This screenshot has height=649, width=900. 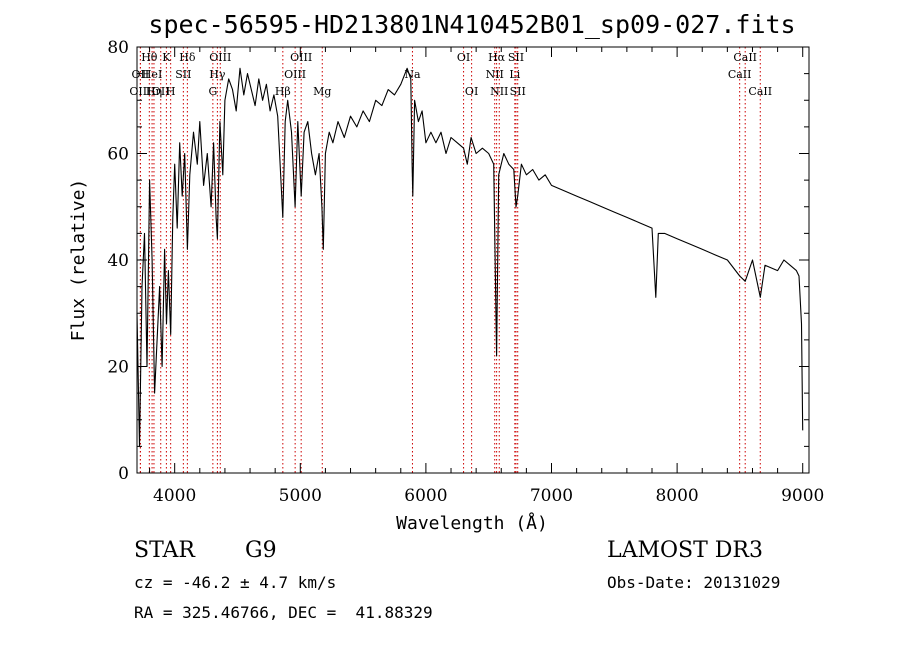 What do you see at coordinates (123, 474) in the screenshot?
I see `y-tick-label-0: 0` at bounding box center [123, 474].